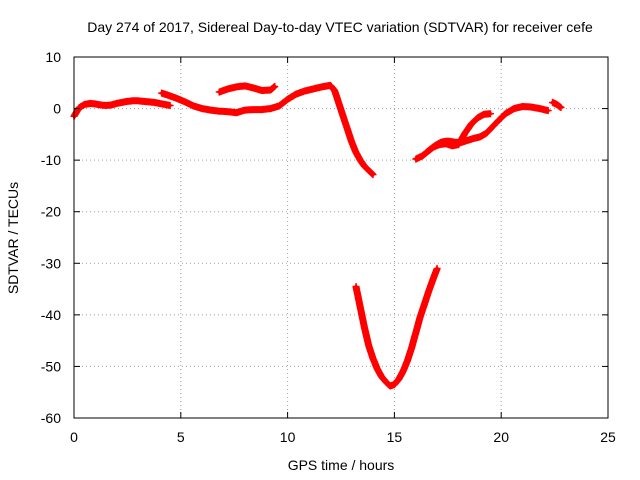  Describe the element at coordinates (51, 418) in the screenshot. I see `y-tick-label: -60` at that location.